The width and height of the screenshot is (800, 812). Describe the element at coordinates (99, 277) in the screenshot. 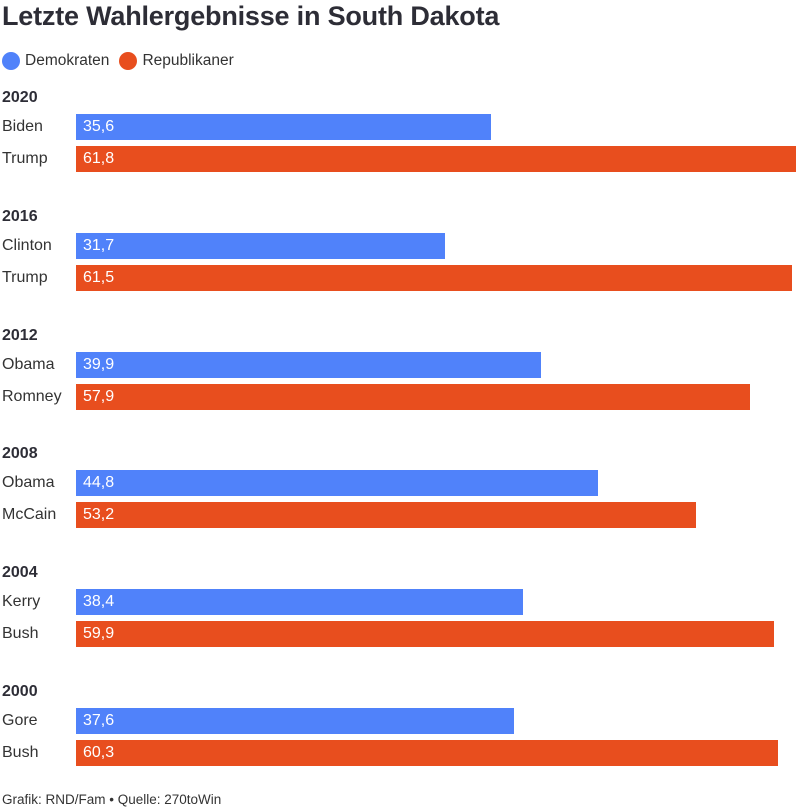

I see `bar-value-label-2016-trump: 61,5` at that location.